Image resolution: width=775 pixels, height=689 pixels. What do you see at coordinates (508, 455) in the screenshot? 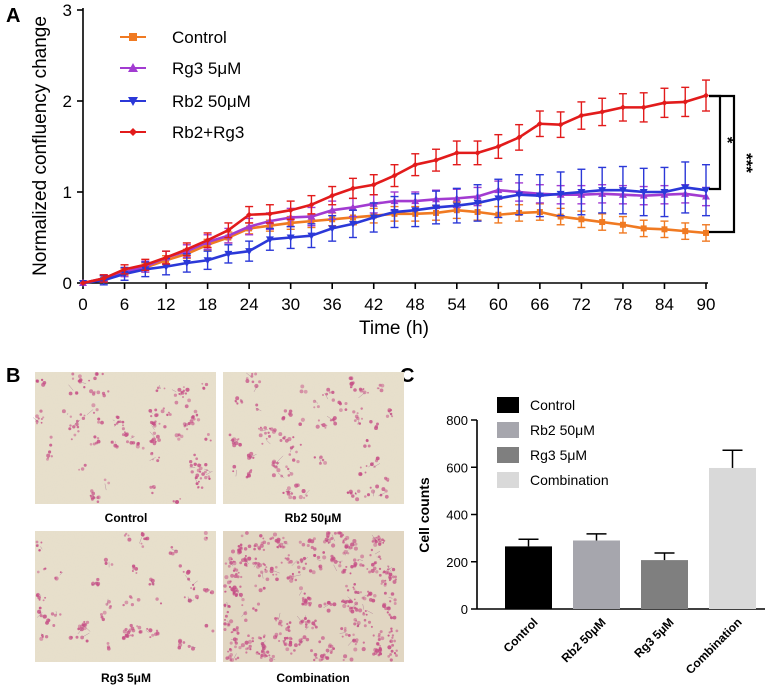
I see `c-legend-swatch-rg3` at bounding box center [508, 455].